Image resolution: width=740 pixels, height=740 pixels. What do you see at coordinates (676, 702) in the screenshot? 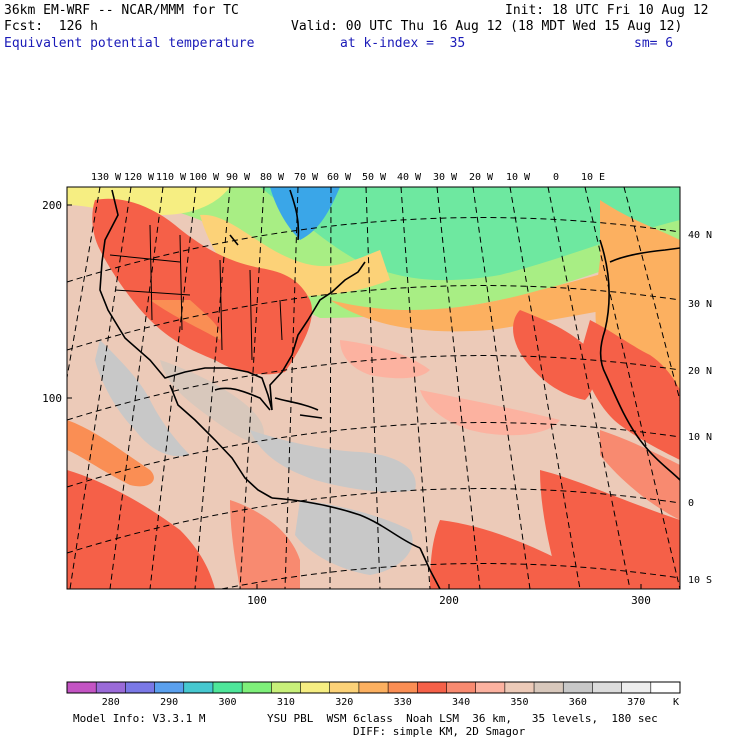
I see `colorbar-units: K` at bounding box center [676, 702].